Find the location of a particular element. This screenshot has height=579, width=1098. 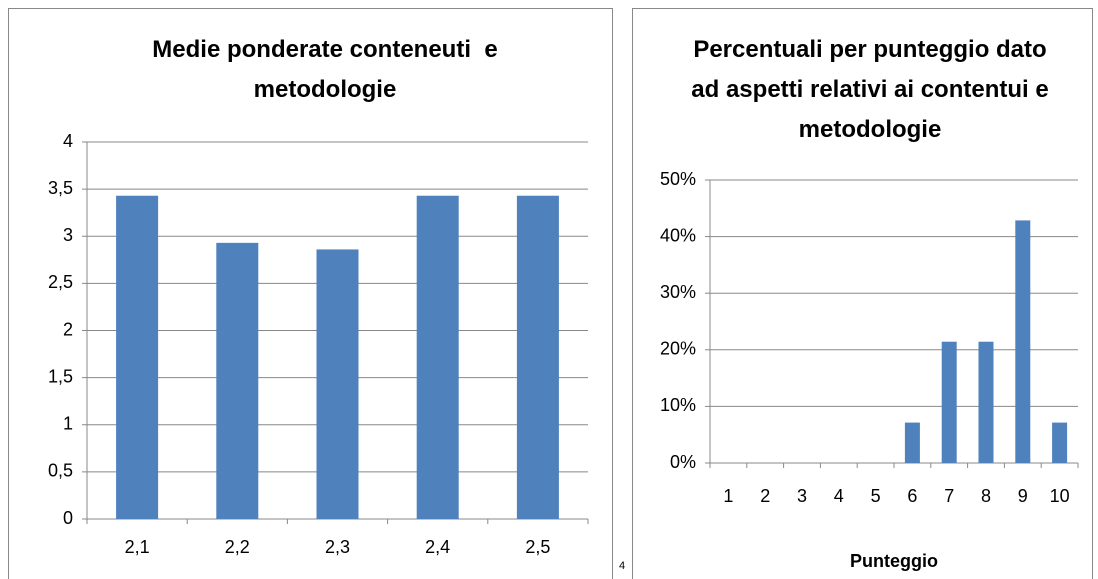

x-tick-label: 2,3 is located at coordinates (337, 547).